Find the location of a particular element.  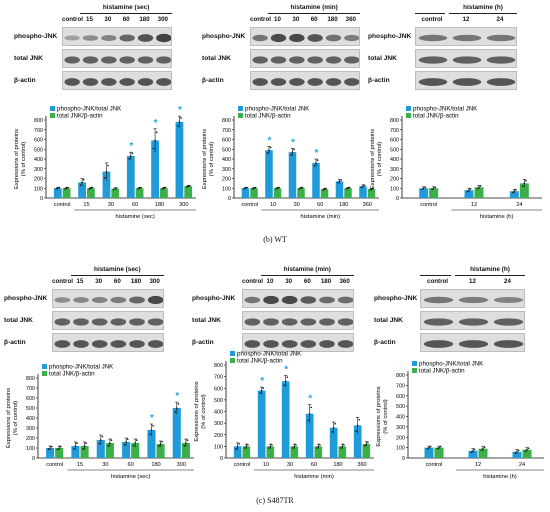

caption-s487tr: (c) S487TR is located at coordinates (275, 500).